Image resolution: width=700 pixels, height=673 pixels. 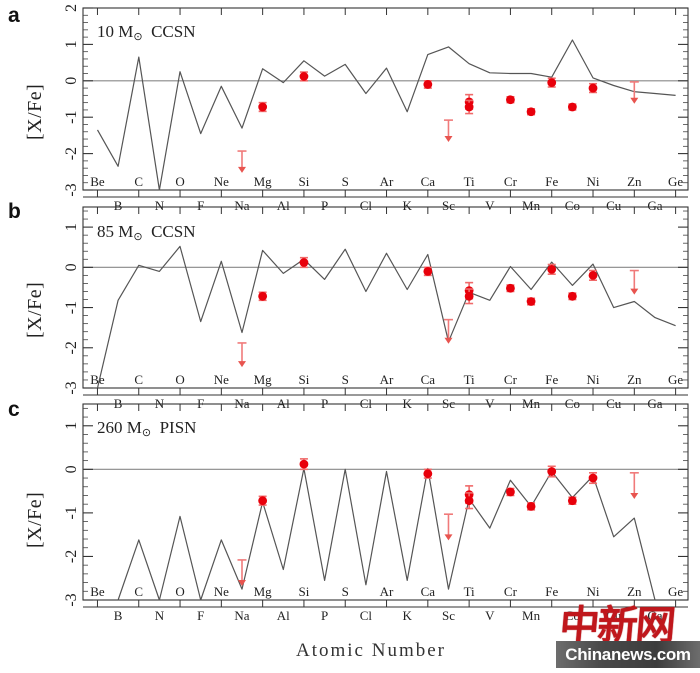 I want to click on element-label-bottom-a: Cl, so click(x=366, y=205).